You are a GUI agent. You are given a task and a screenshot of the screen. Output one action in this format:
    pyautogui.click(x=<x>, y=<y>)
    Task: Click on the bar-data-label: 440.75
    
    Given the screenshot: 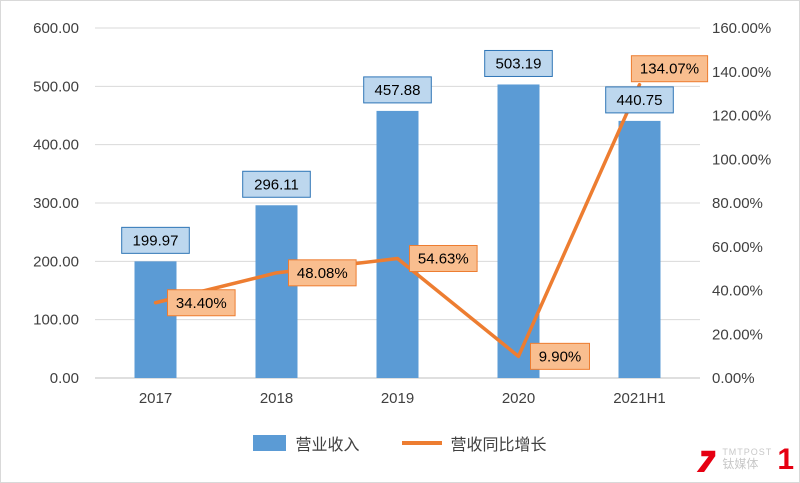 What is the action you would take?
    pyautogui.click(x=640, y=100)
    